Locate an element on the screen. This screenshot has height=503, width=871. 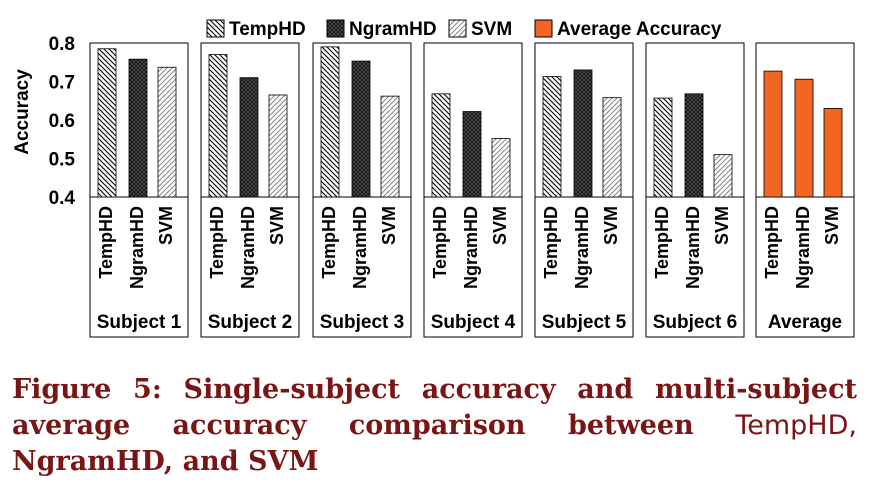
y-tick-label: 0.5 is located at coordinates (62, 160).